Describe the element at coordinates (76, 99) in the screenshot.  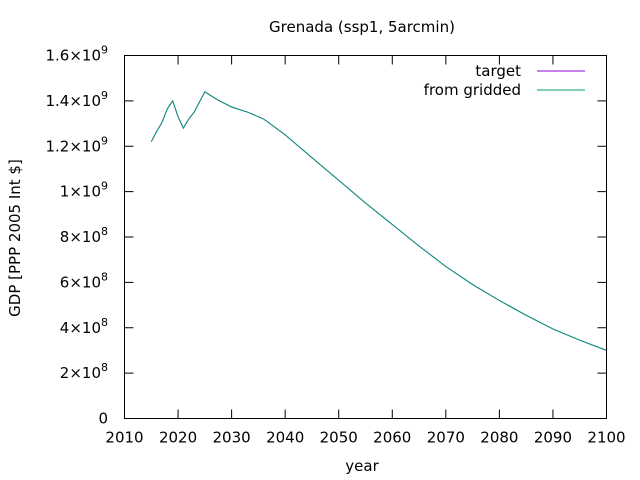
I see `y-tick-label: 1.4×10⁹` at that location.